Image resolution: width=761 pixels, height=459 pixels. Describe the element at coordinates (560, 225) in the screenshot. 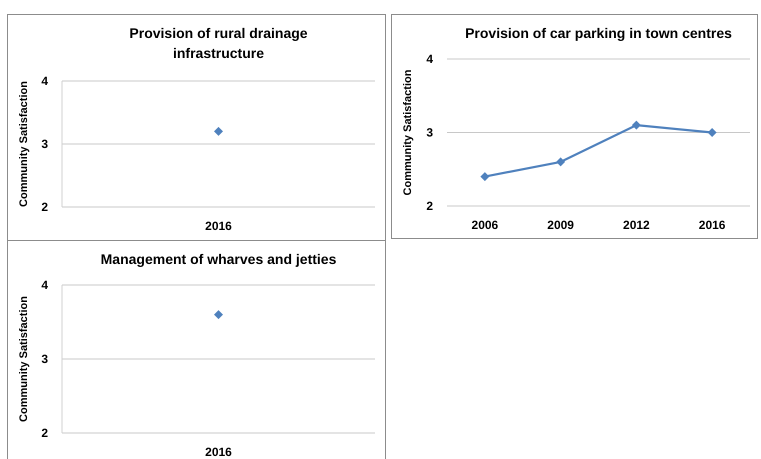

I see `x-tick-label: 2009` at that location.